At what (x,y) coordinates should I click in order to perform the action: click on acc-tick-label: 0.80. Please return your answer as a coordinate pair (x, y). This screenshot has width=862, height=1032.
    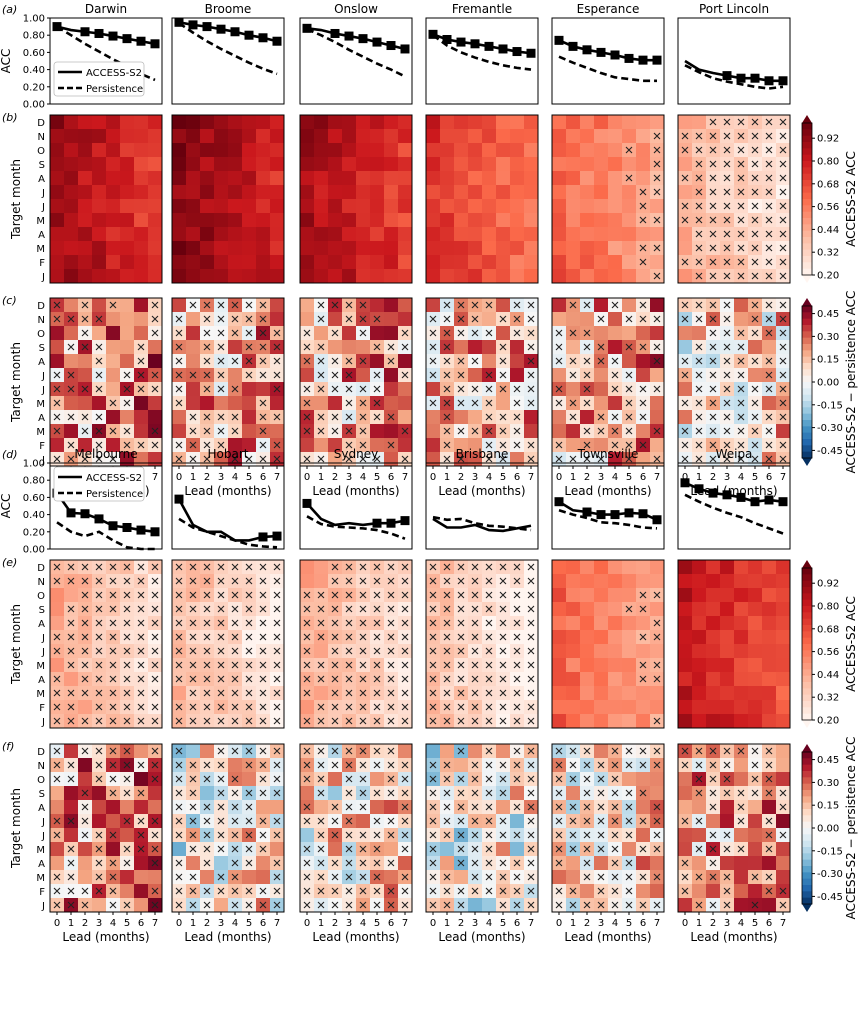
    Looking at the image, I should click on (34, 36).